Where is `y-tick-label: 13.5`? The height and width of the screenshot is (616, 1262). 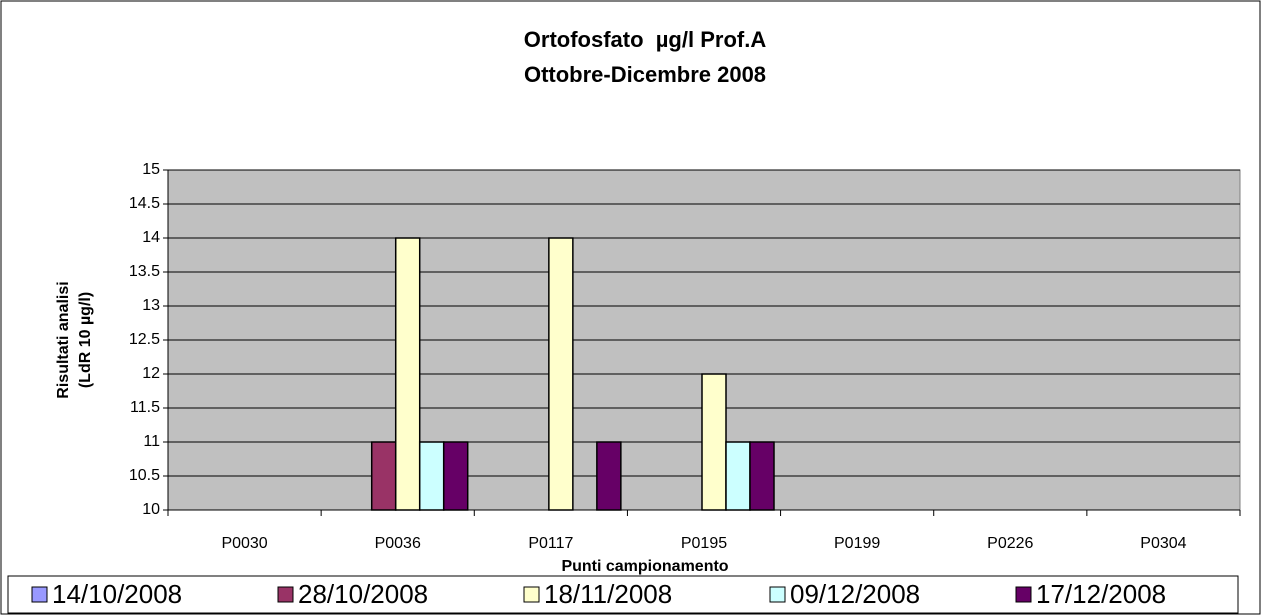 y-tick-label: 13.5 is located at coordinates (144, 271).